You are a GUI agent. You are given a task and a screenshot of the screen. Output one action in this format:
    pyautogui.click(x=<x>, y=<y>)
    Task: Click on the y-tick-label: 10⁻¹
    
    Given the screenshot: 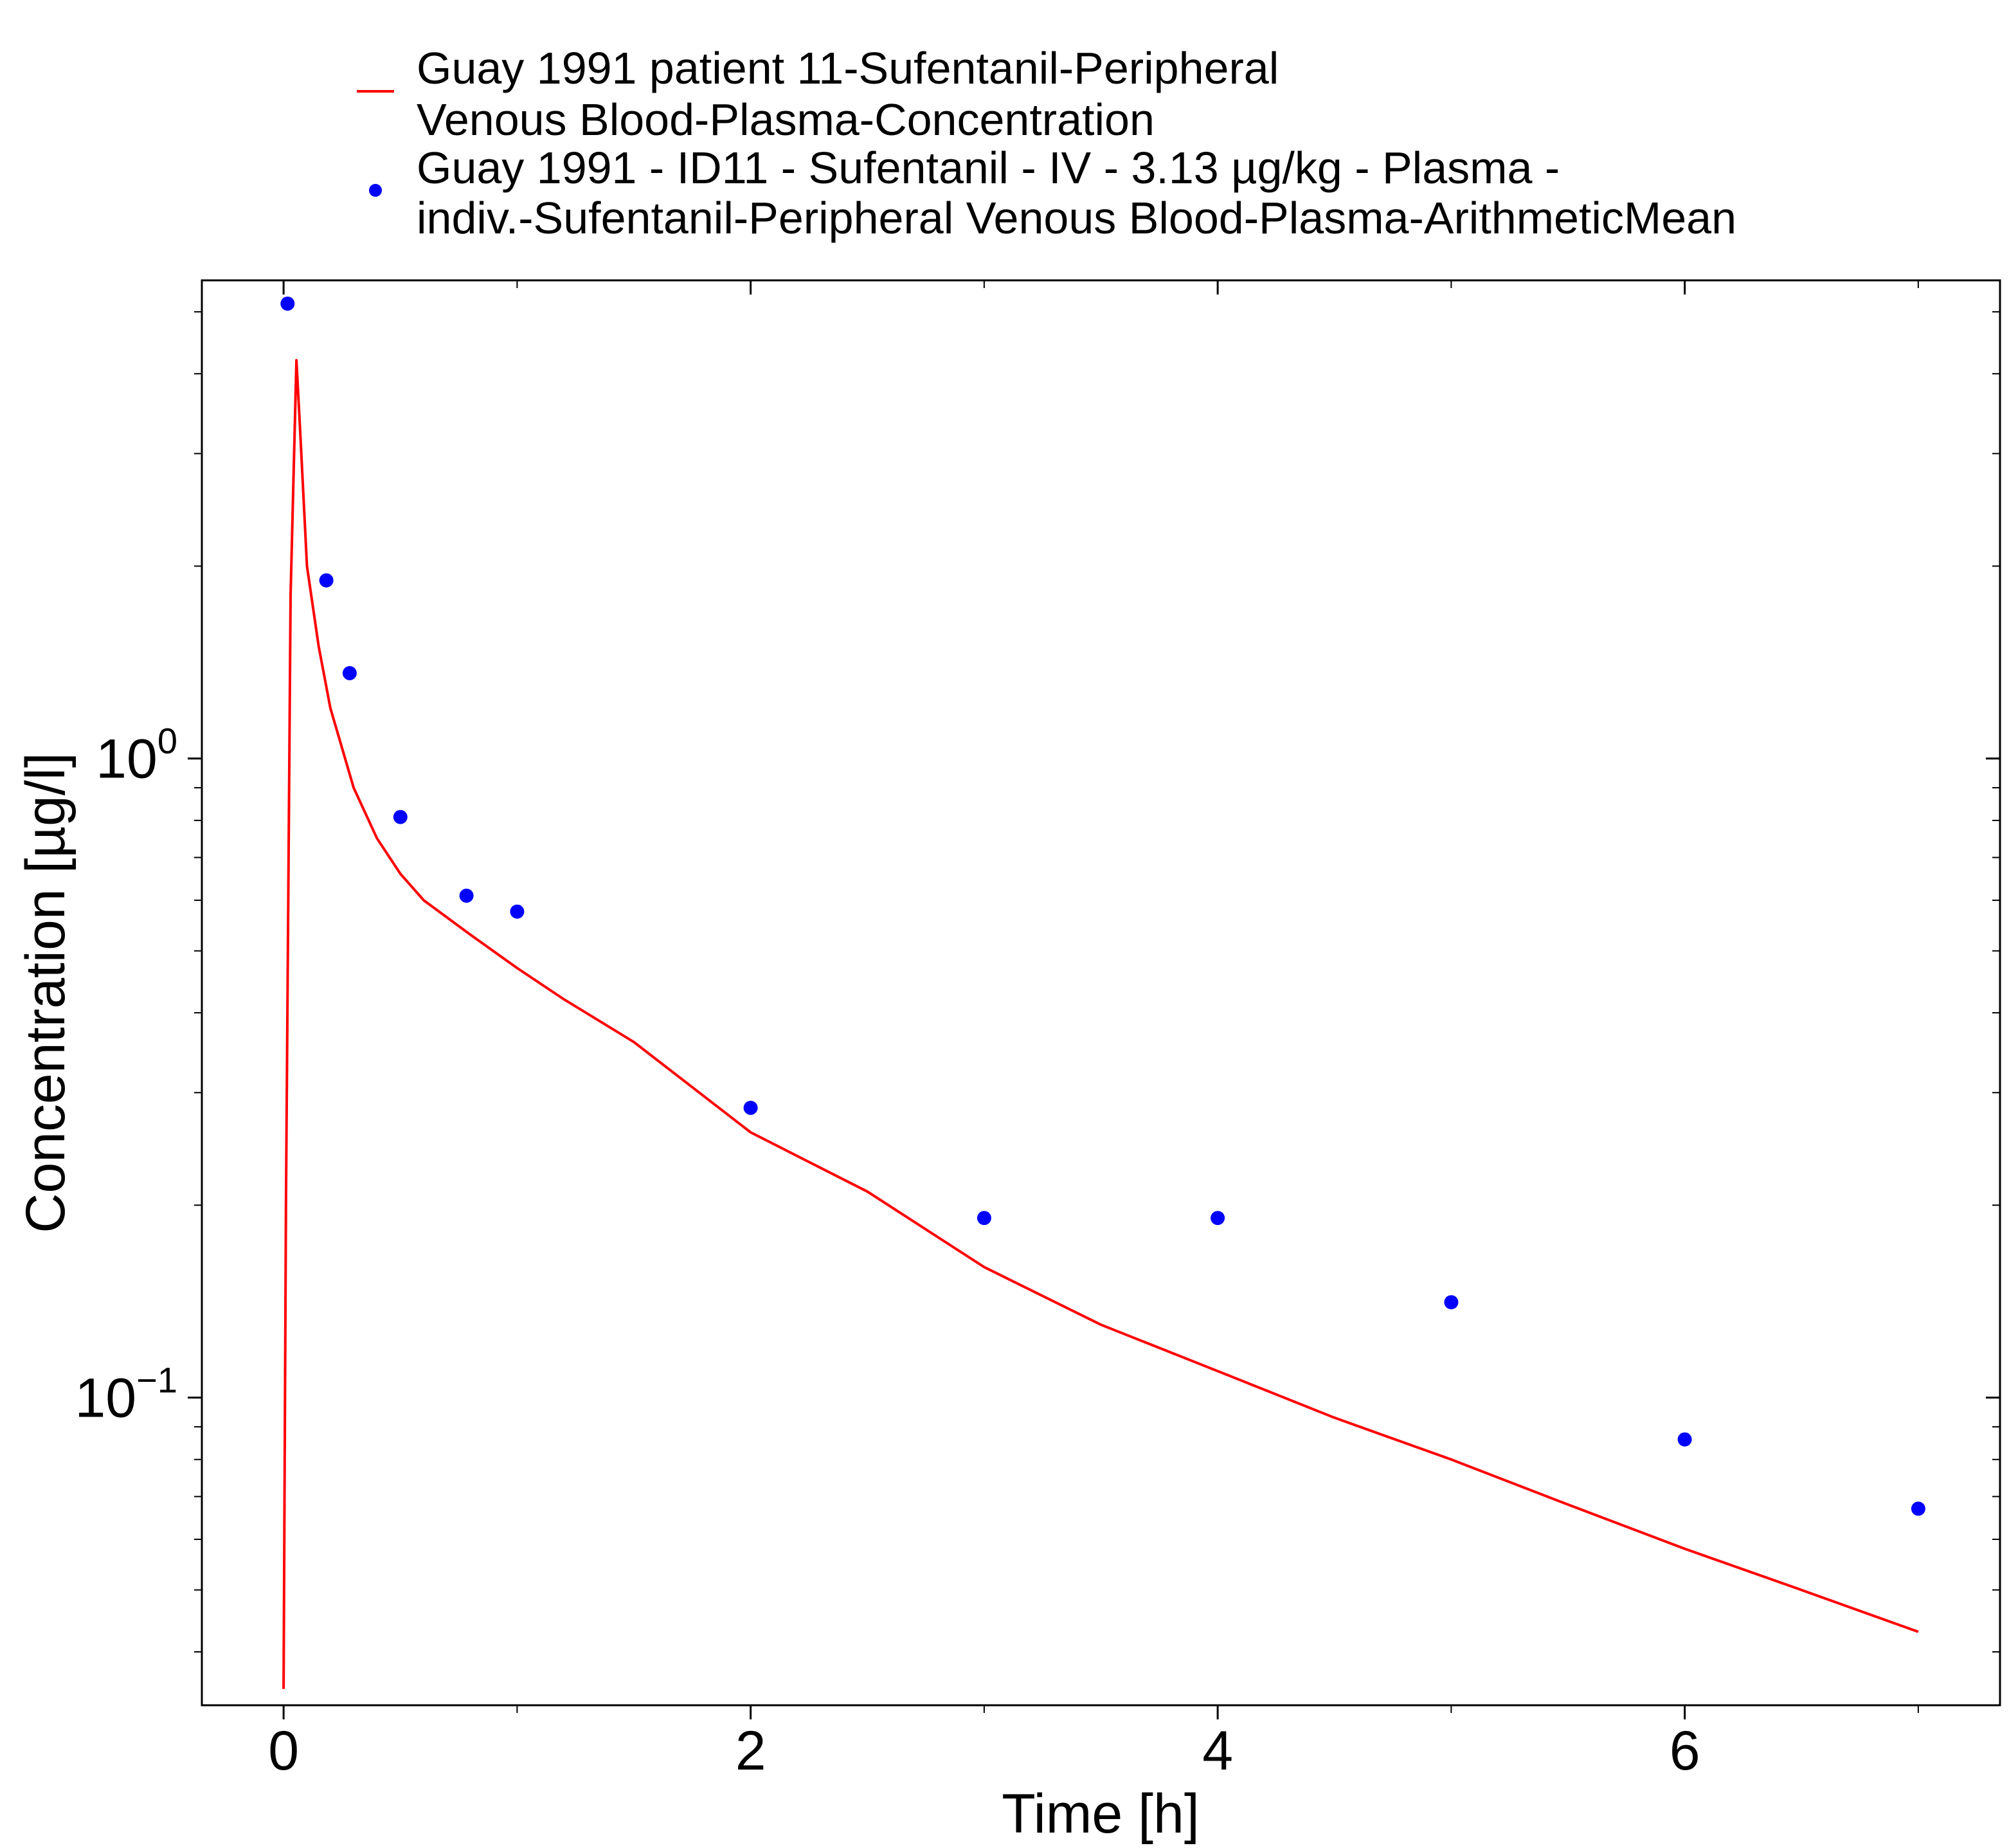 What is the action you would take?
    pyautogui.click(x=126, y=1394)
    